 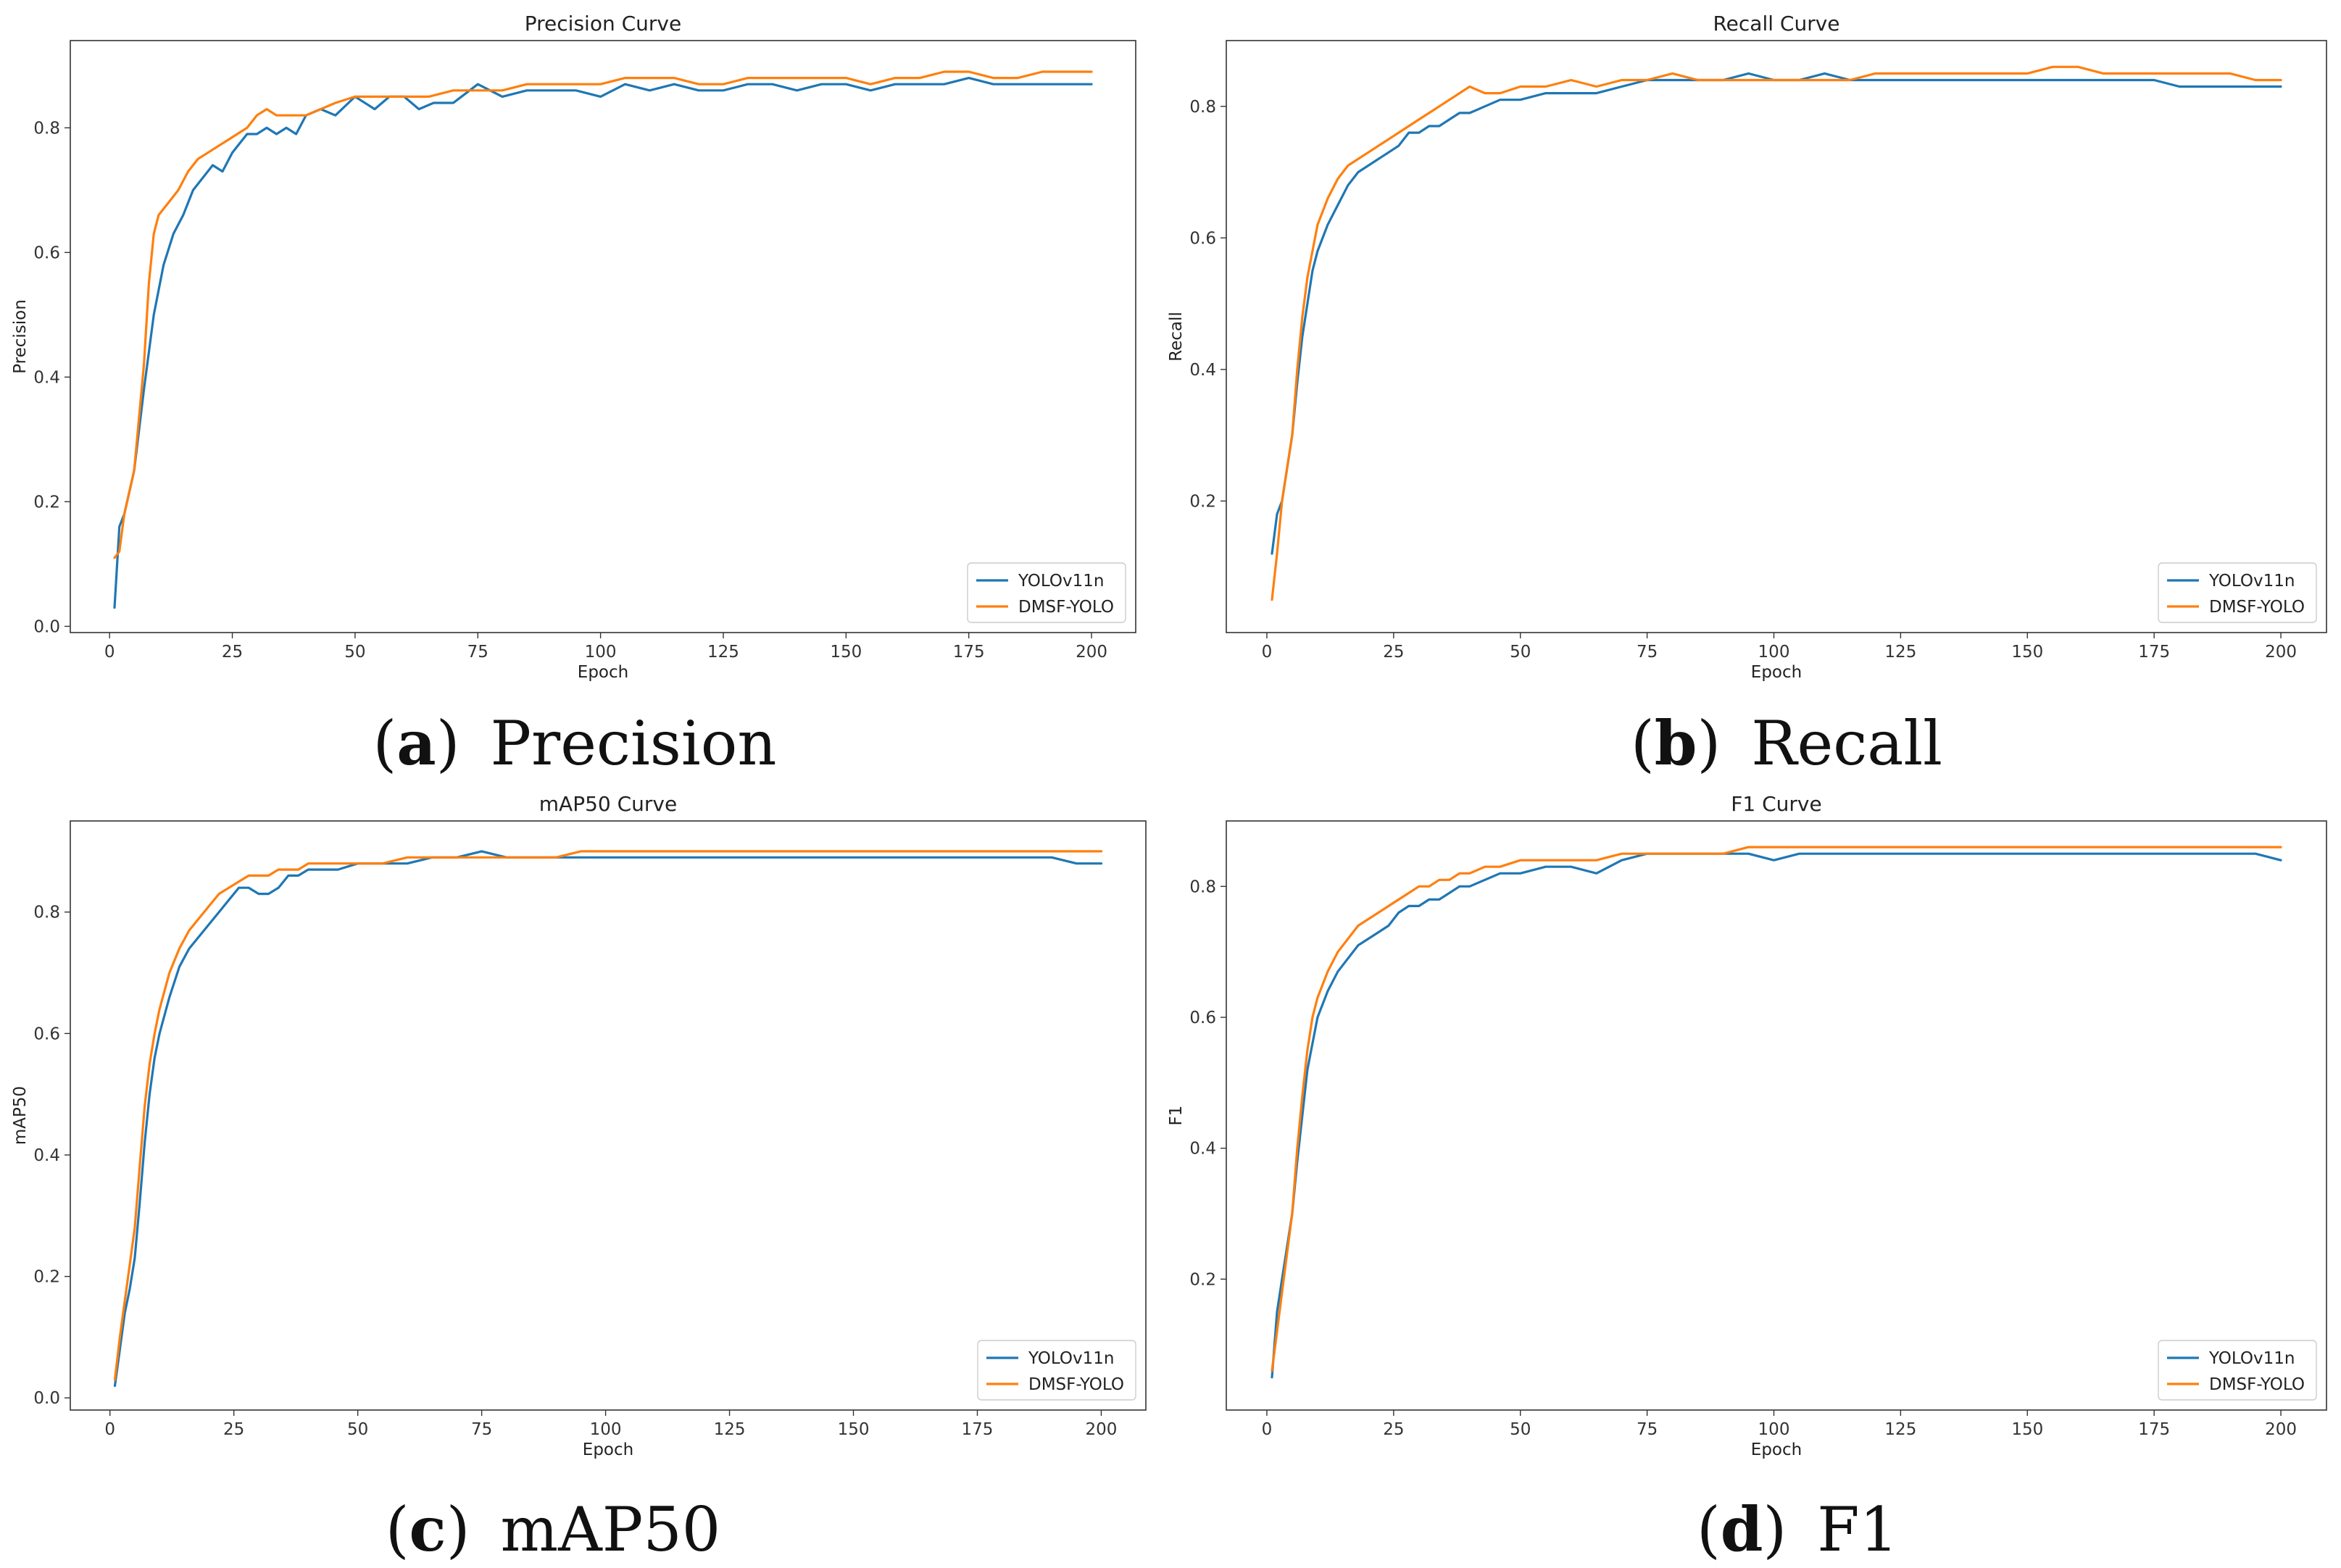 I want to click on series-line-yolov11n-map50, so click(x=608, y=1119).